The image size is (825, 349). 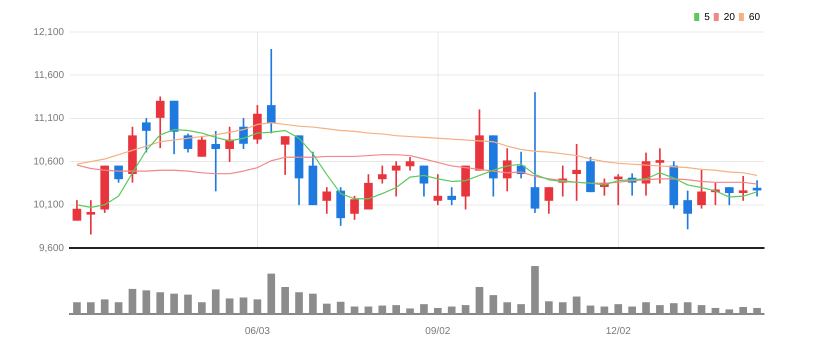 What do you see at coordinates (48, 162) in the screenshot?
I see `y-tick-label: 10,600` at bounding box center [48, 162].